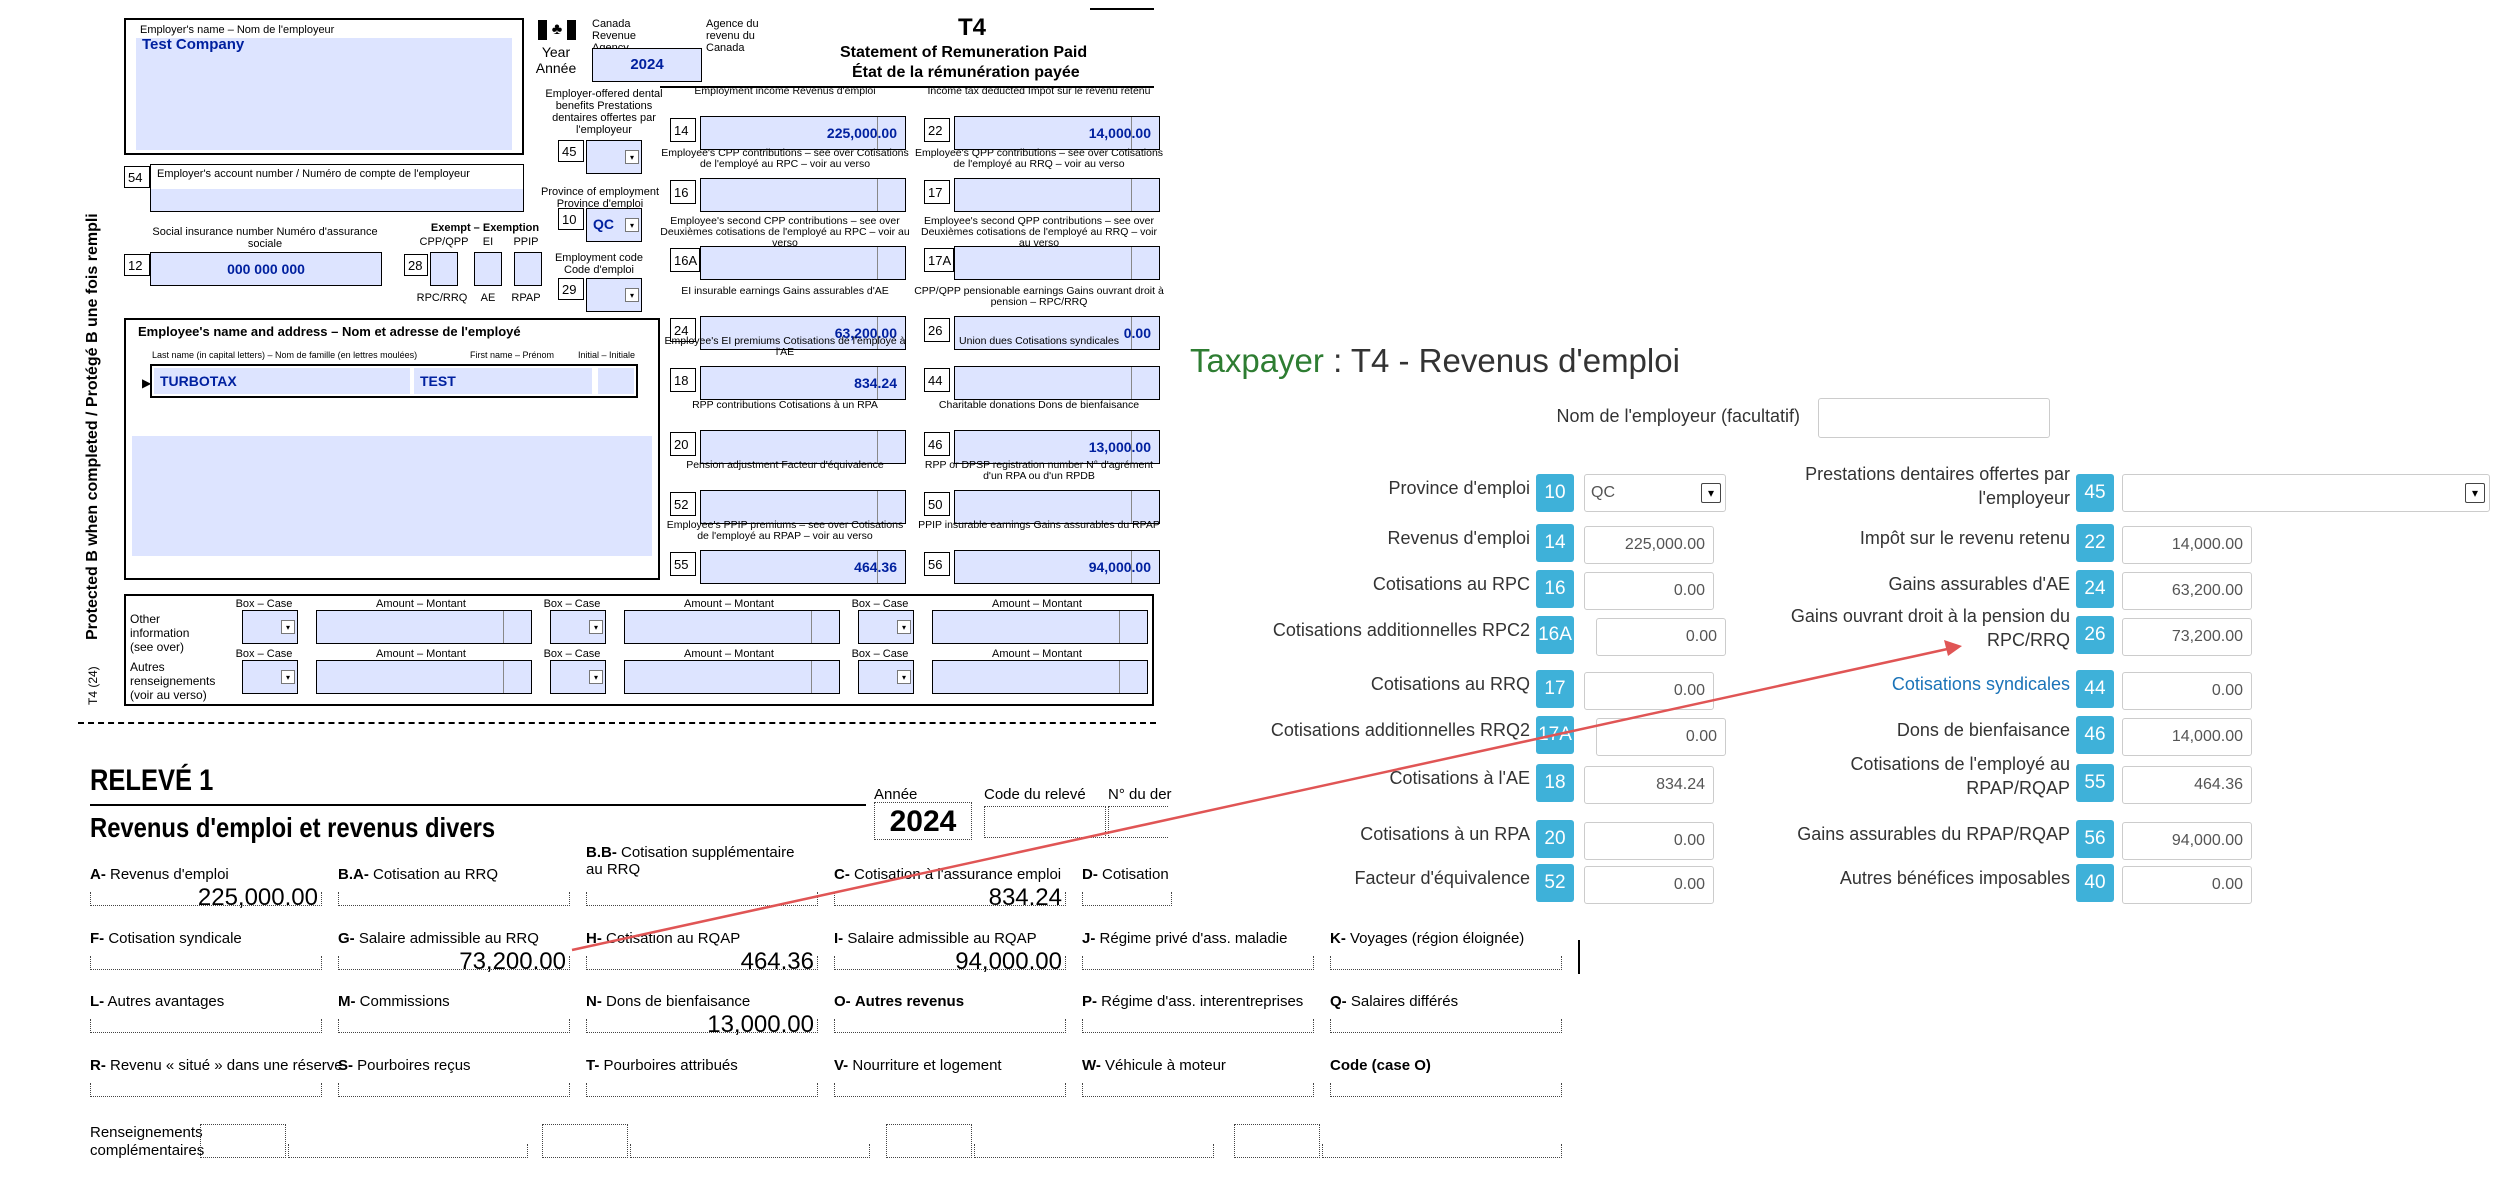 The width and height of the screenshot is (2507, 1185). What do you see at coordinates (206, 899) in the screenshot?
I see `releve-field-A--input` at bounding box center [206, 899].